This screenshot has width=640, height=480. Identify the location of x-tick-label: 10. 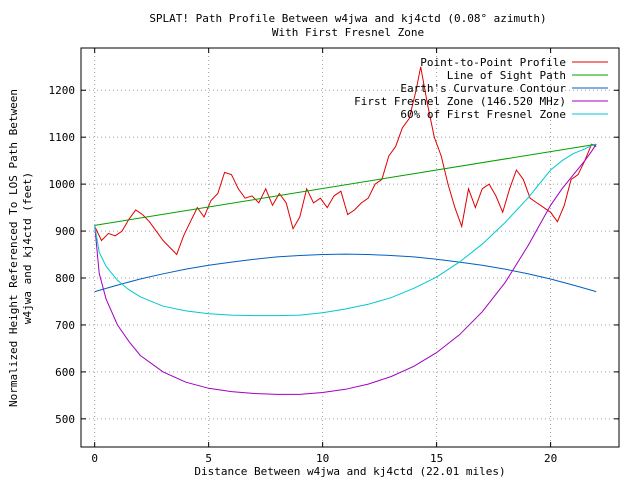
(322, 458).